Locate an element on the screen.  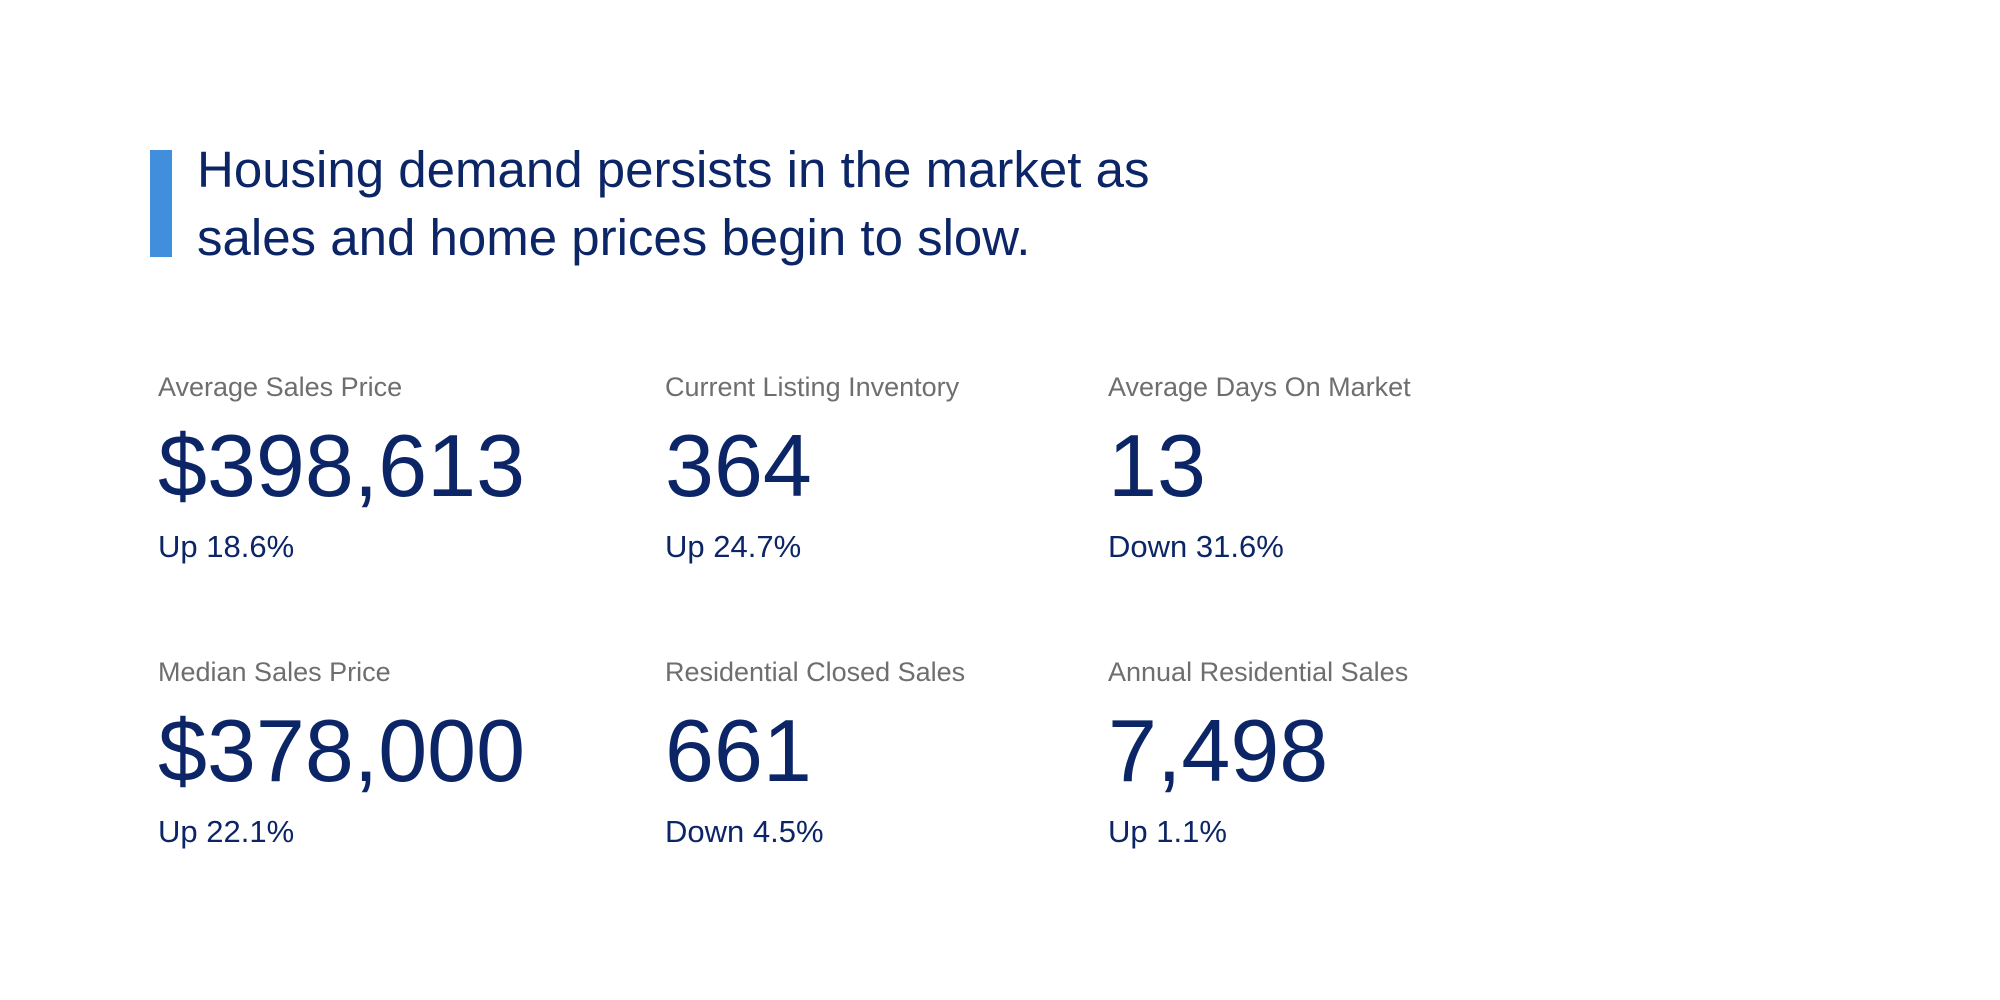
stat-value: 661 is located at coordinates (738, 750).